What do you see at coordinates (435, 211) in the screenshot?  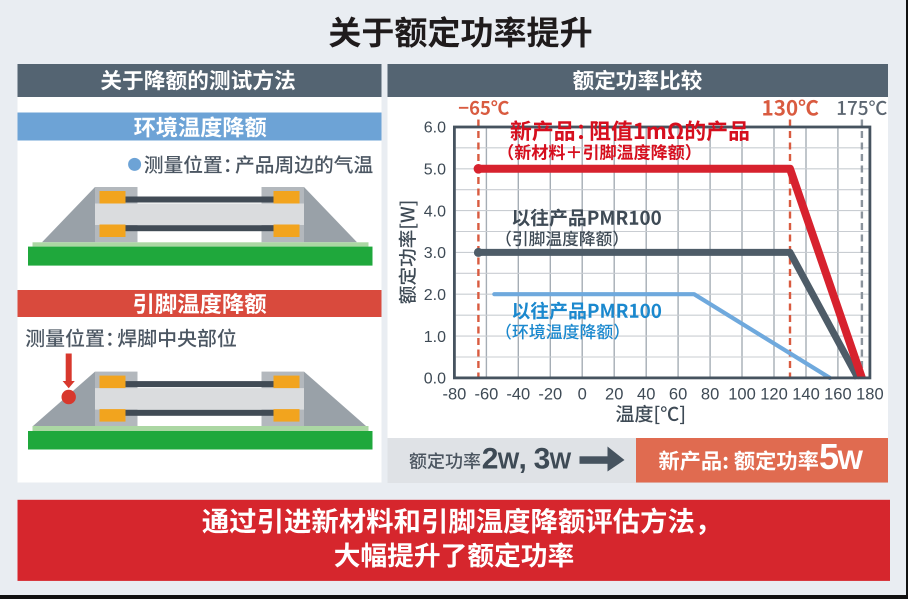 I see `svg-text: 4.0` at bounding box center [435, 211].